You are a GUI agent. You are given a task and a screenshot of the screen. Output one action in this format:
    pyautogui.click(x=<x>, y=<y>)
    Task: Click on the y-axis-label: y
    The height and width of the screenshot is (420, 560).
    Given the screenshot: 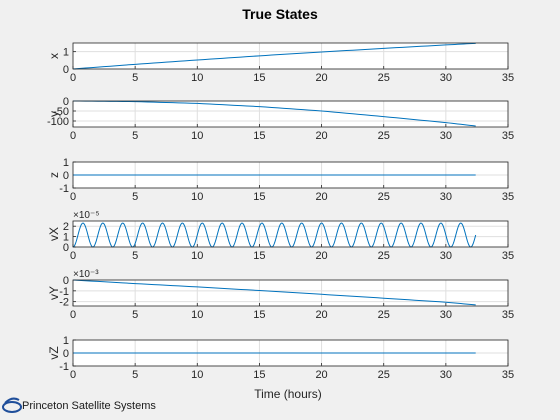 What is the action you would take?
    pyautogui.click(x=54, y=114)
    